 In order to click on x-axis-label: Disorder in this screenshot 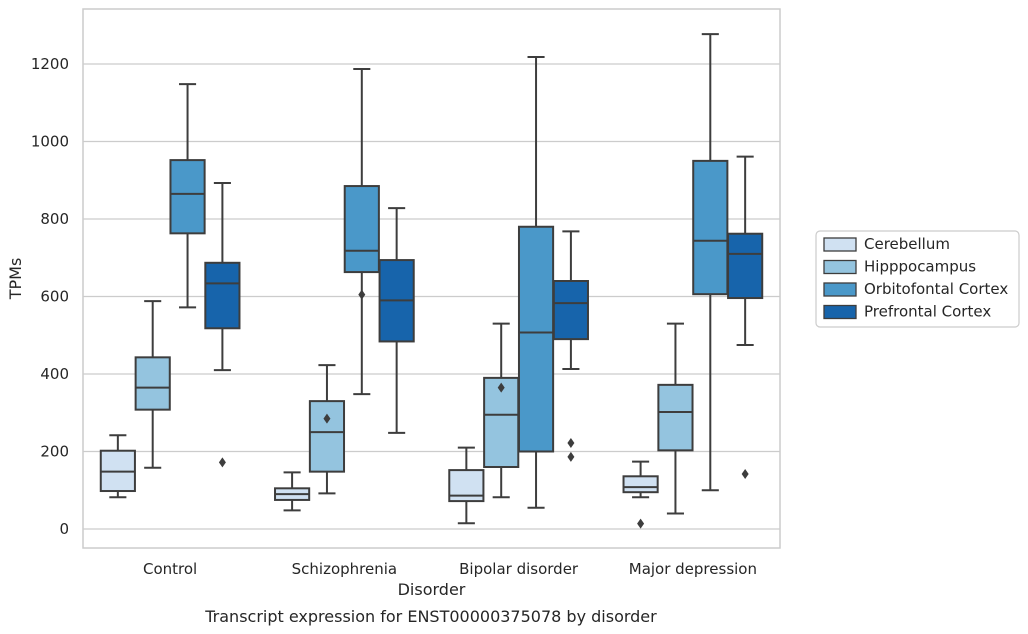, I will do `click(432, 589)`.